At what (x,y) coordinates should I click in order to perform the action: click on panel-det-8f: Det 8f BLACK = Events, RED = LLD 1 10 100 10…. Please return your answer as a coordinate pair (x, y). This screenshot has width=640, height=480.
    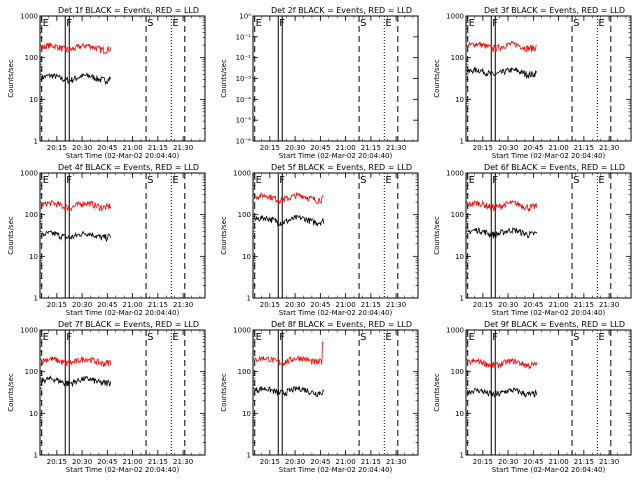
    Looking at the image, I should click on (319, 397).